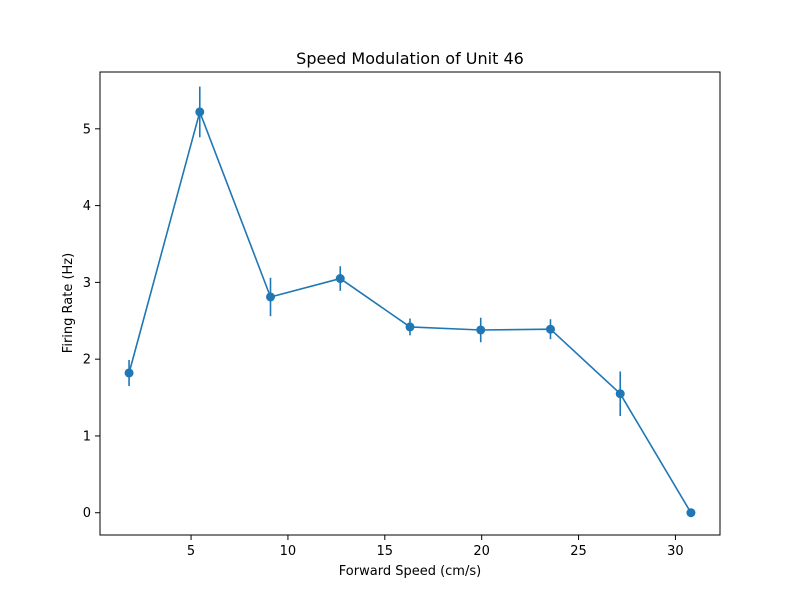 Image resolution: width=800 pixels, height=600 pixels. I want to click on x-axis-label: Forward Speed (cm/s), so click(410, 571).